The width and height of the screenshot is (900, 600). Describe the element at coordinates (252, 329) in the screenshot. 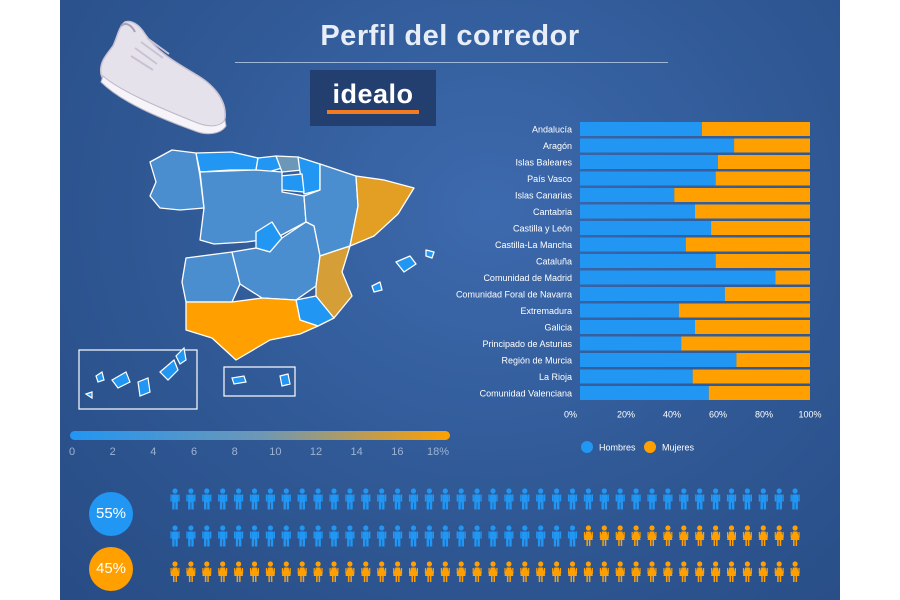

I see `region-andalucia` at that location.